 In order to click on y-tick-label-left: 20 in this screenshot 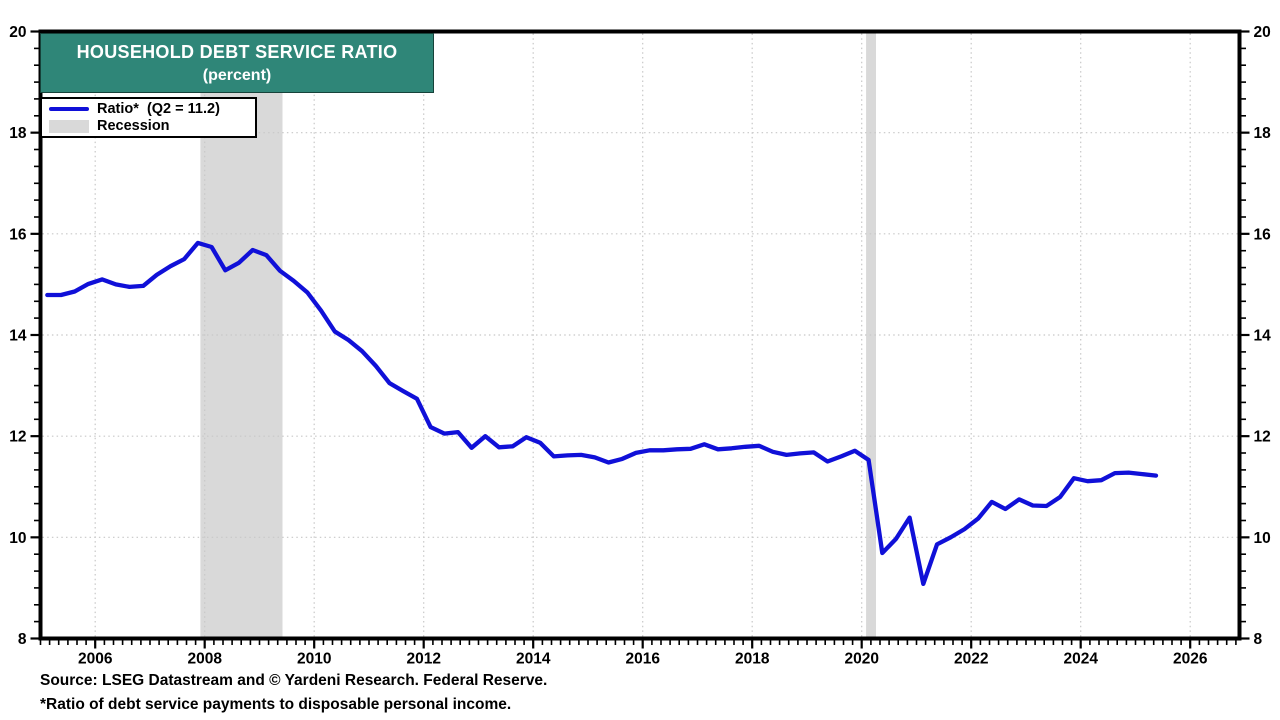, I will do `click(17, 32)`.